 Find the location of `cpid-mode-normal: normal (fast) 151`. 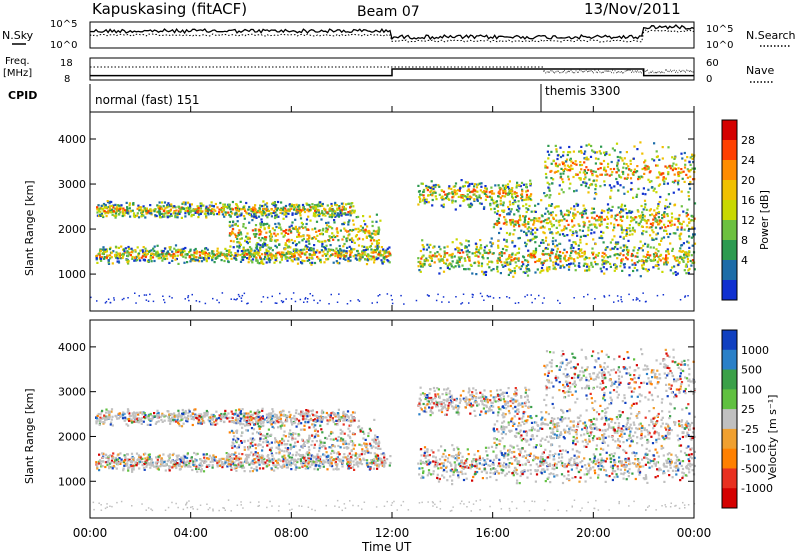

cpid-mode-normal: normal (fast) 151 is located at coordinates (147, 100).